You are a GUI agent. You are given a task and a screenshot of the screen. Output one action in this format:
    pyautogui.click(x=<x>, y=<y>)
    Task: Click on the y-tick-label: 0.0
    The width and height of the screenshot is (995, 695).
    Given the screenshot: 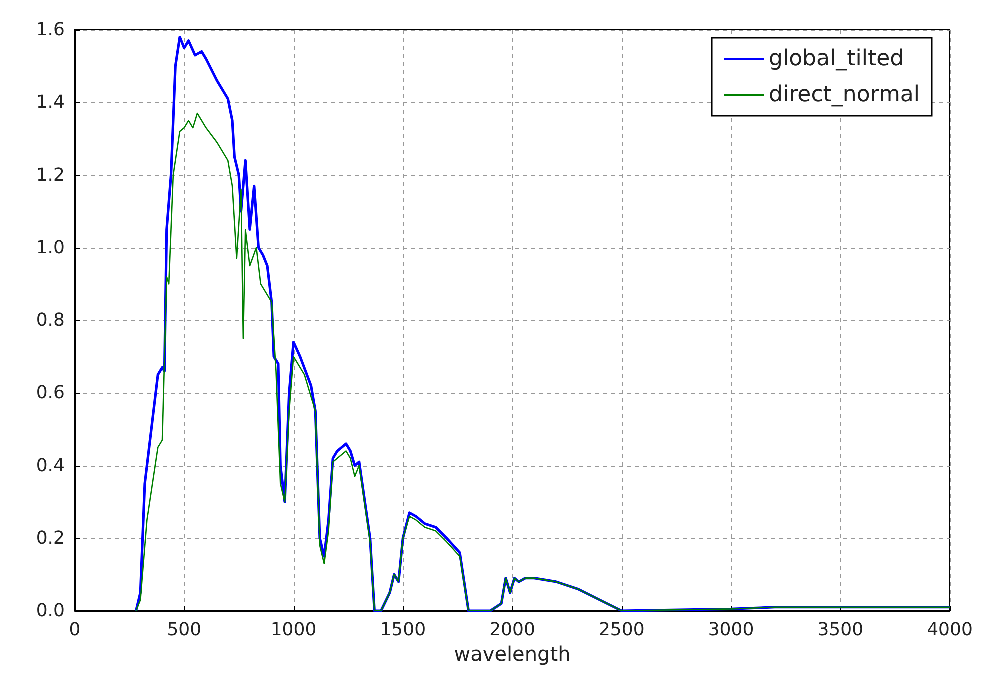 What is the action you would take?
    pyautogui.click(x=50, y=611)
    